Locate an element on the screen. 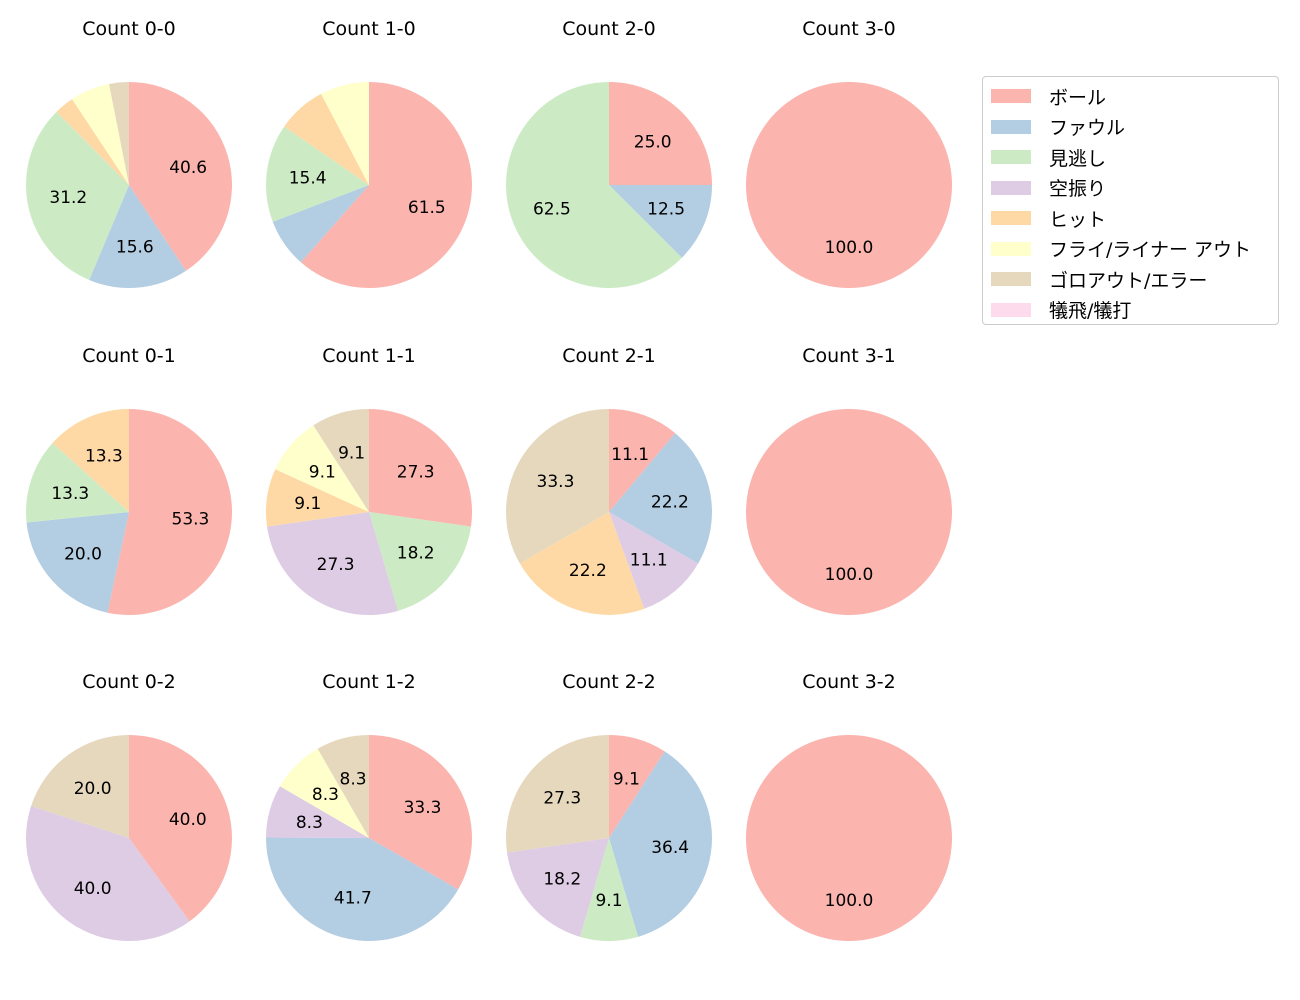  slice-label: 25.0 is located at coordinates (653, 142).